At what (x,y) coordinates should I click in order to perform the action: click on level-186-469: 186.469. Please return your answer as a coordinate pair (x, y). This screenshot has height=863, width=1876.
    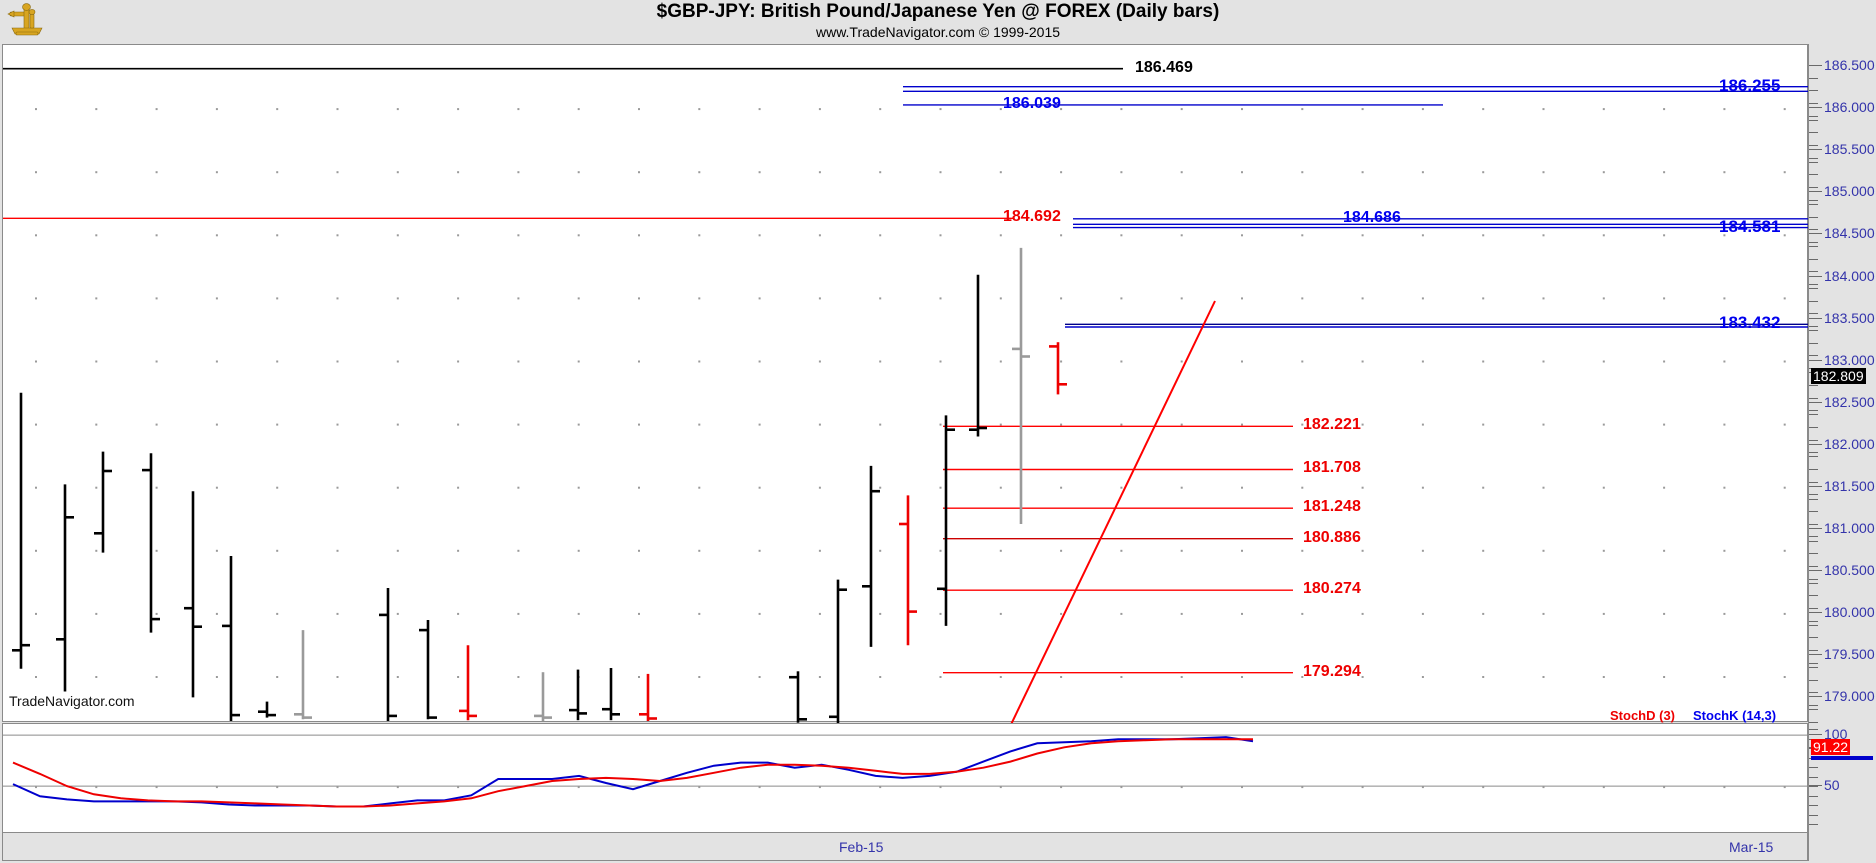
    Looking at the image, I should click on (1164, 67).